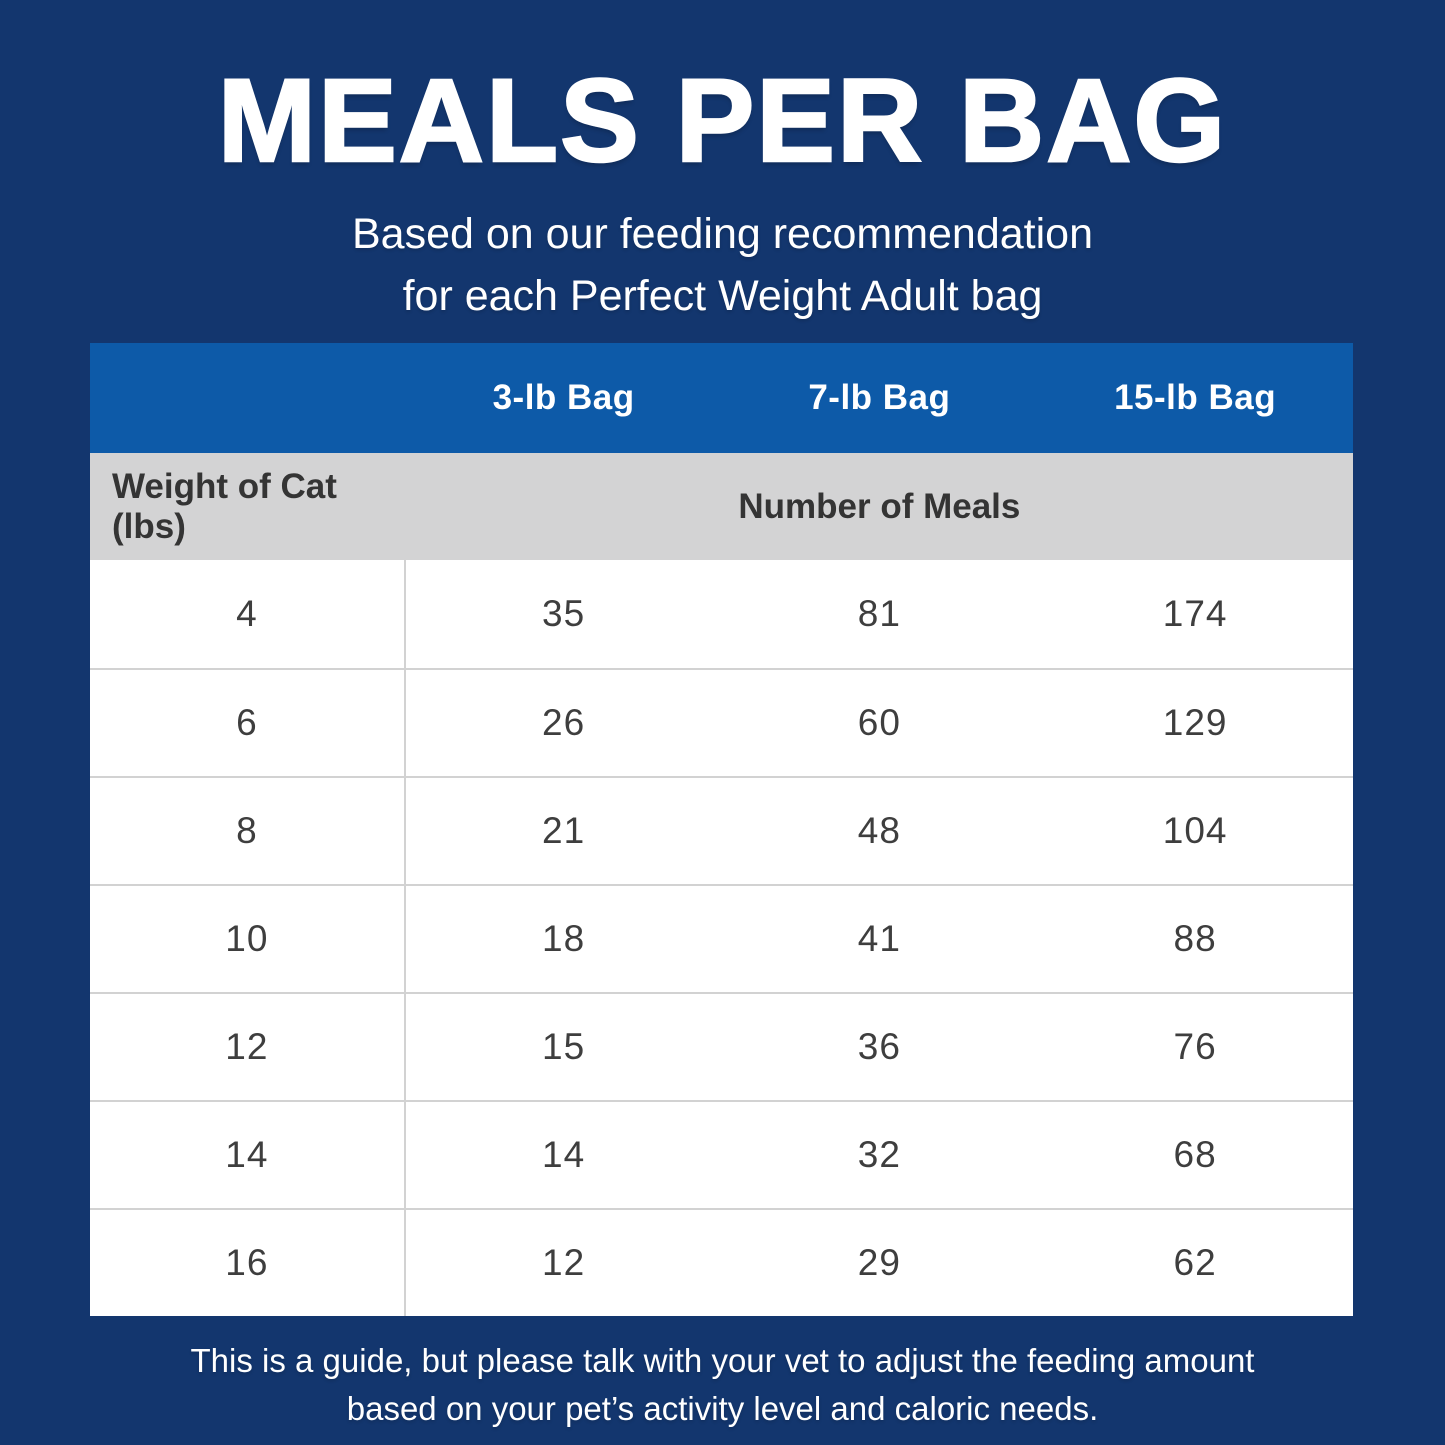 The height and width of the screenshot is (1445, 1445). I want to click on subtitle-line-1: Based on our feeding recommendation, so click(722, 234).